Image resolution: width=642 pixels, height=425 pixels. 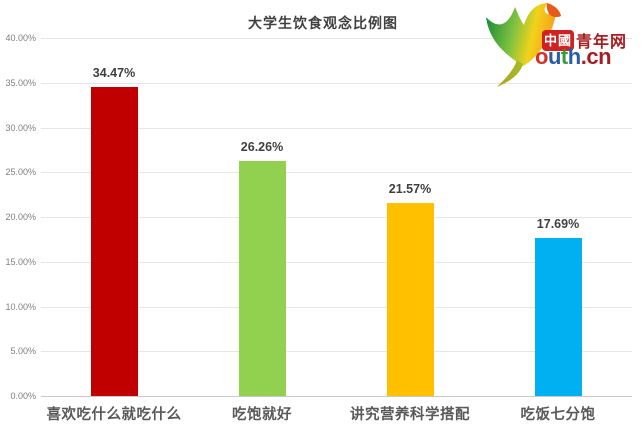 What do you see at coordinates (410, 415) in the screenshot?
I see `category-label: 讲究营养科学搭配` at bounding box center [410, 415].